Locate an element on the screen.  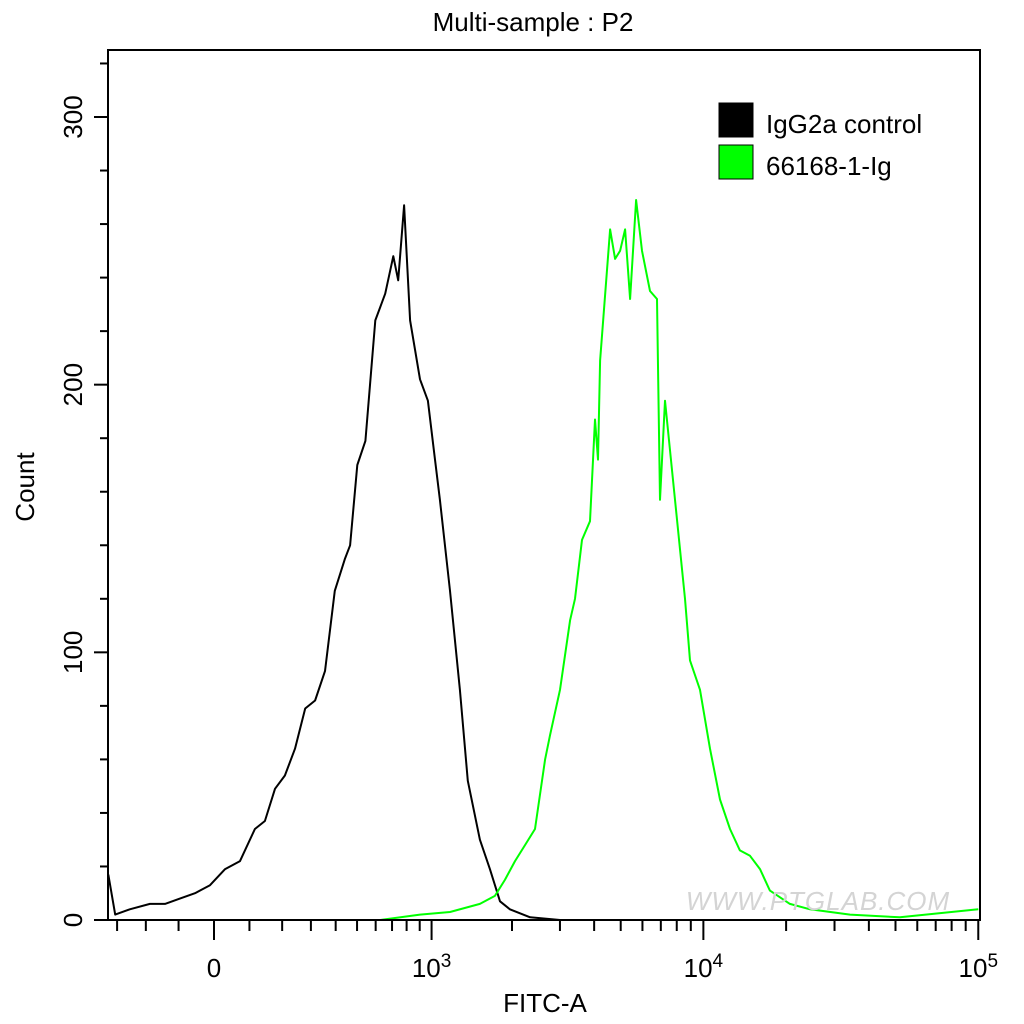
chart-title: Multi-sample : P2 is located at coordinates (533, 22).